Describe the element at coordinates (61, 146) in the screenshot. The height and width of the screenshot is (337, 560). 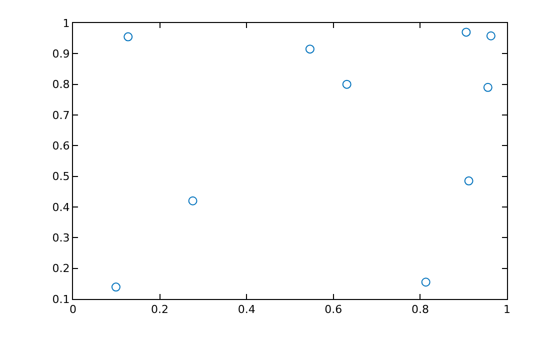
I see `y-tick-label: 0.6` at that location.